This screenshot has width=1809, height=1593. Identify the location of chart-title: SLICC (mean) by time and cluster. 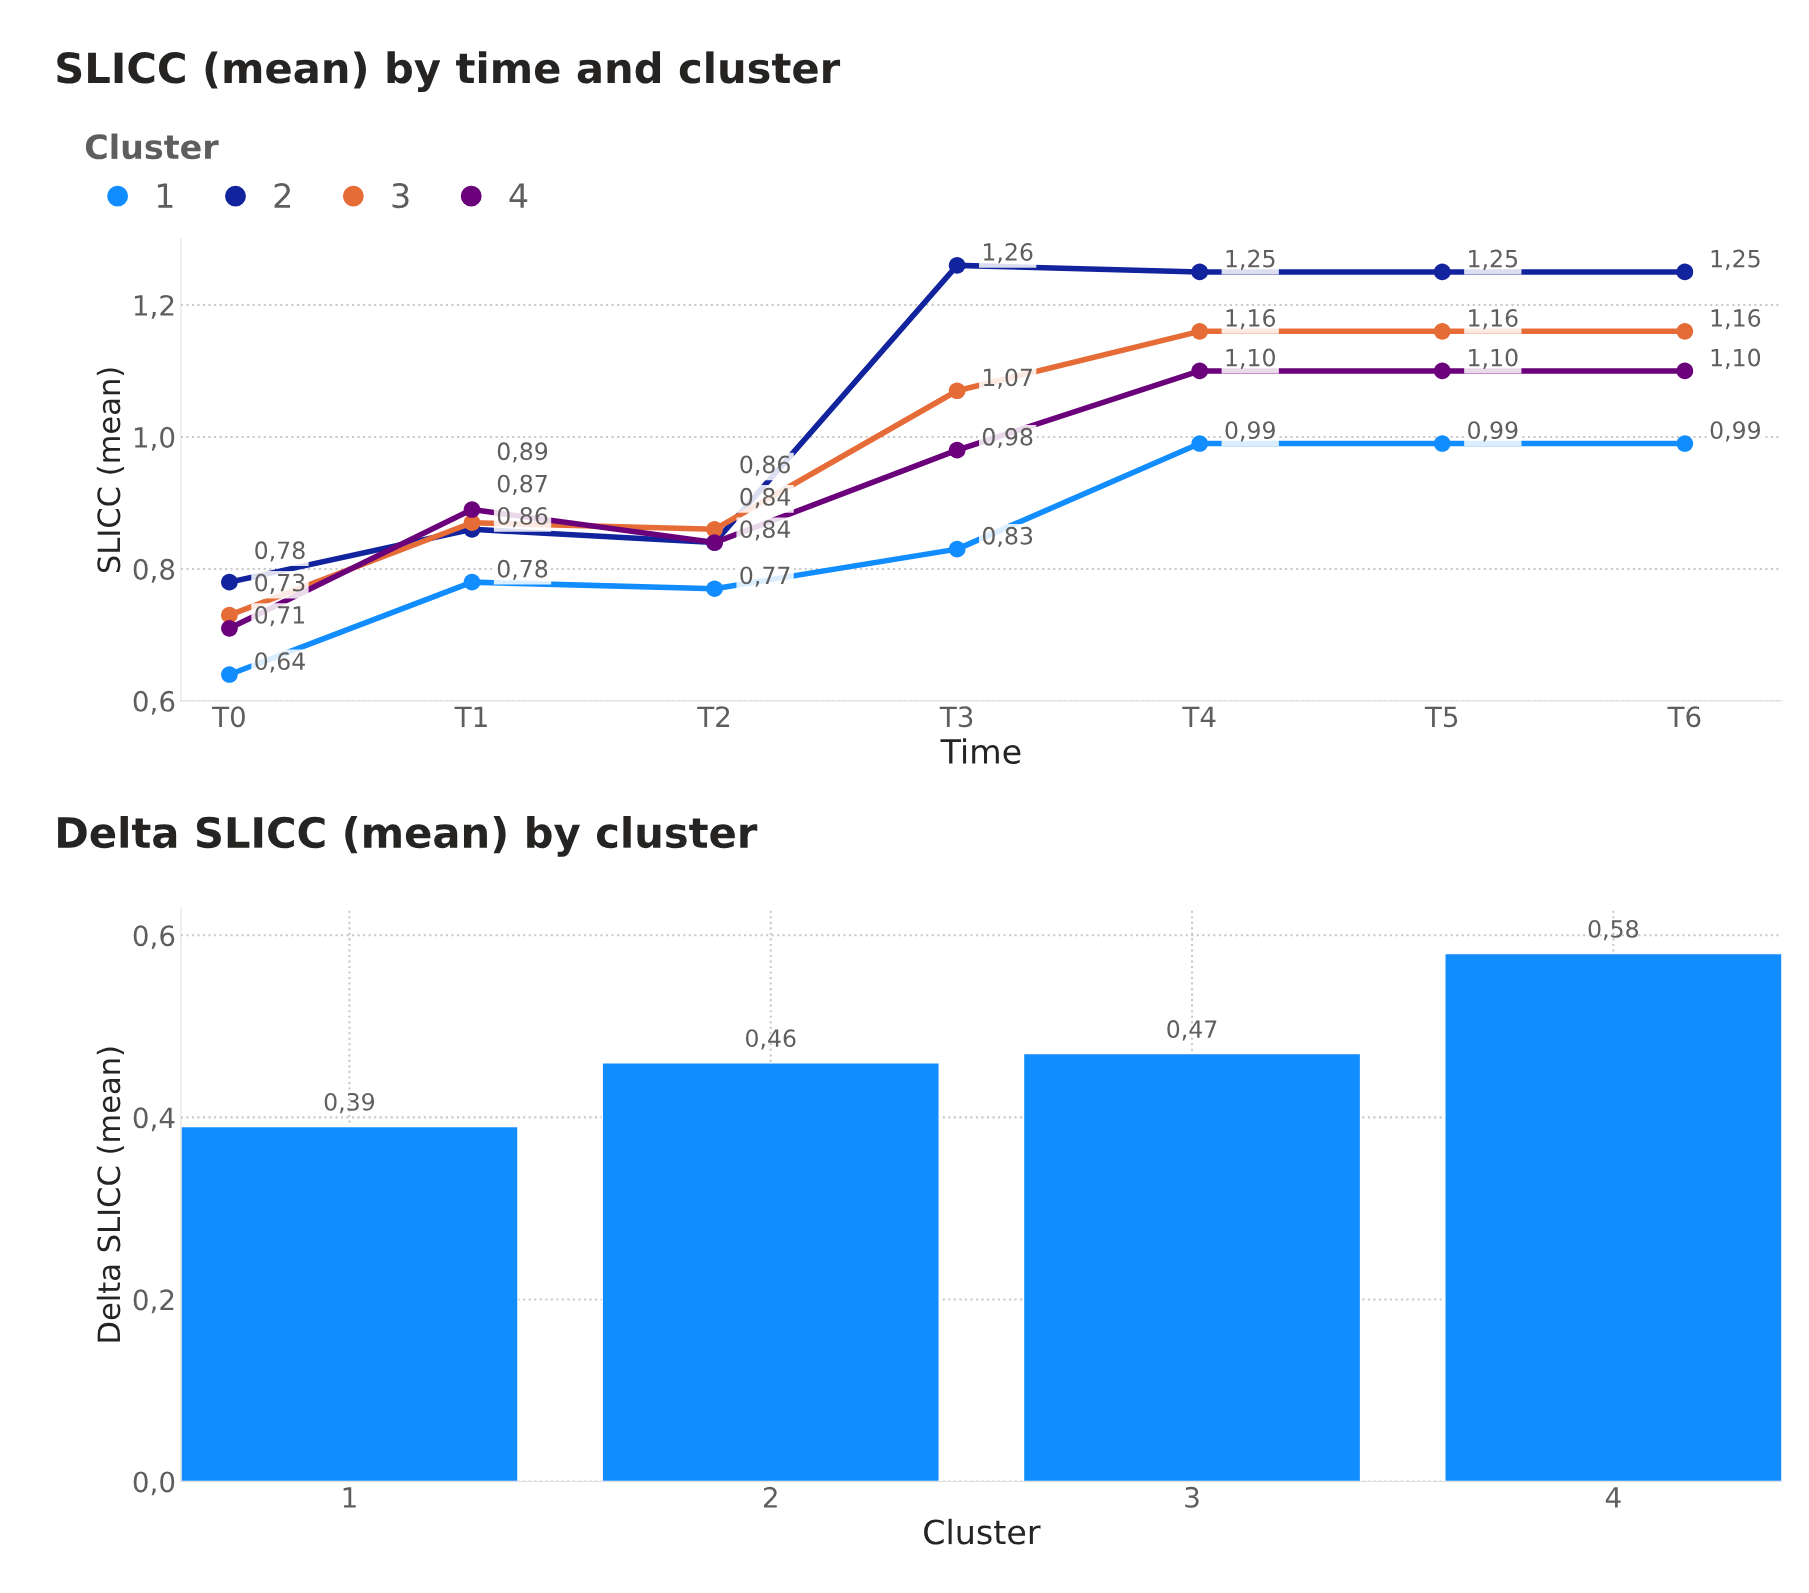
(449, 72).